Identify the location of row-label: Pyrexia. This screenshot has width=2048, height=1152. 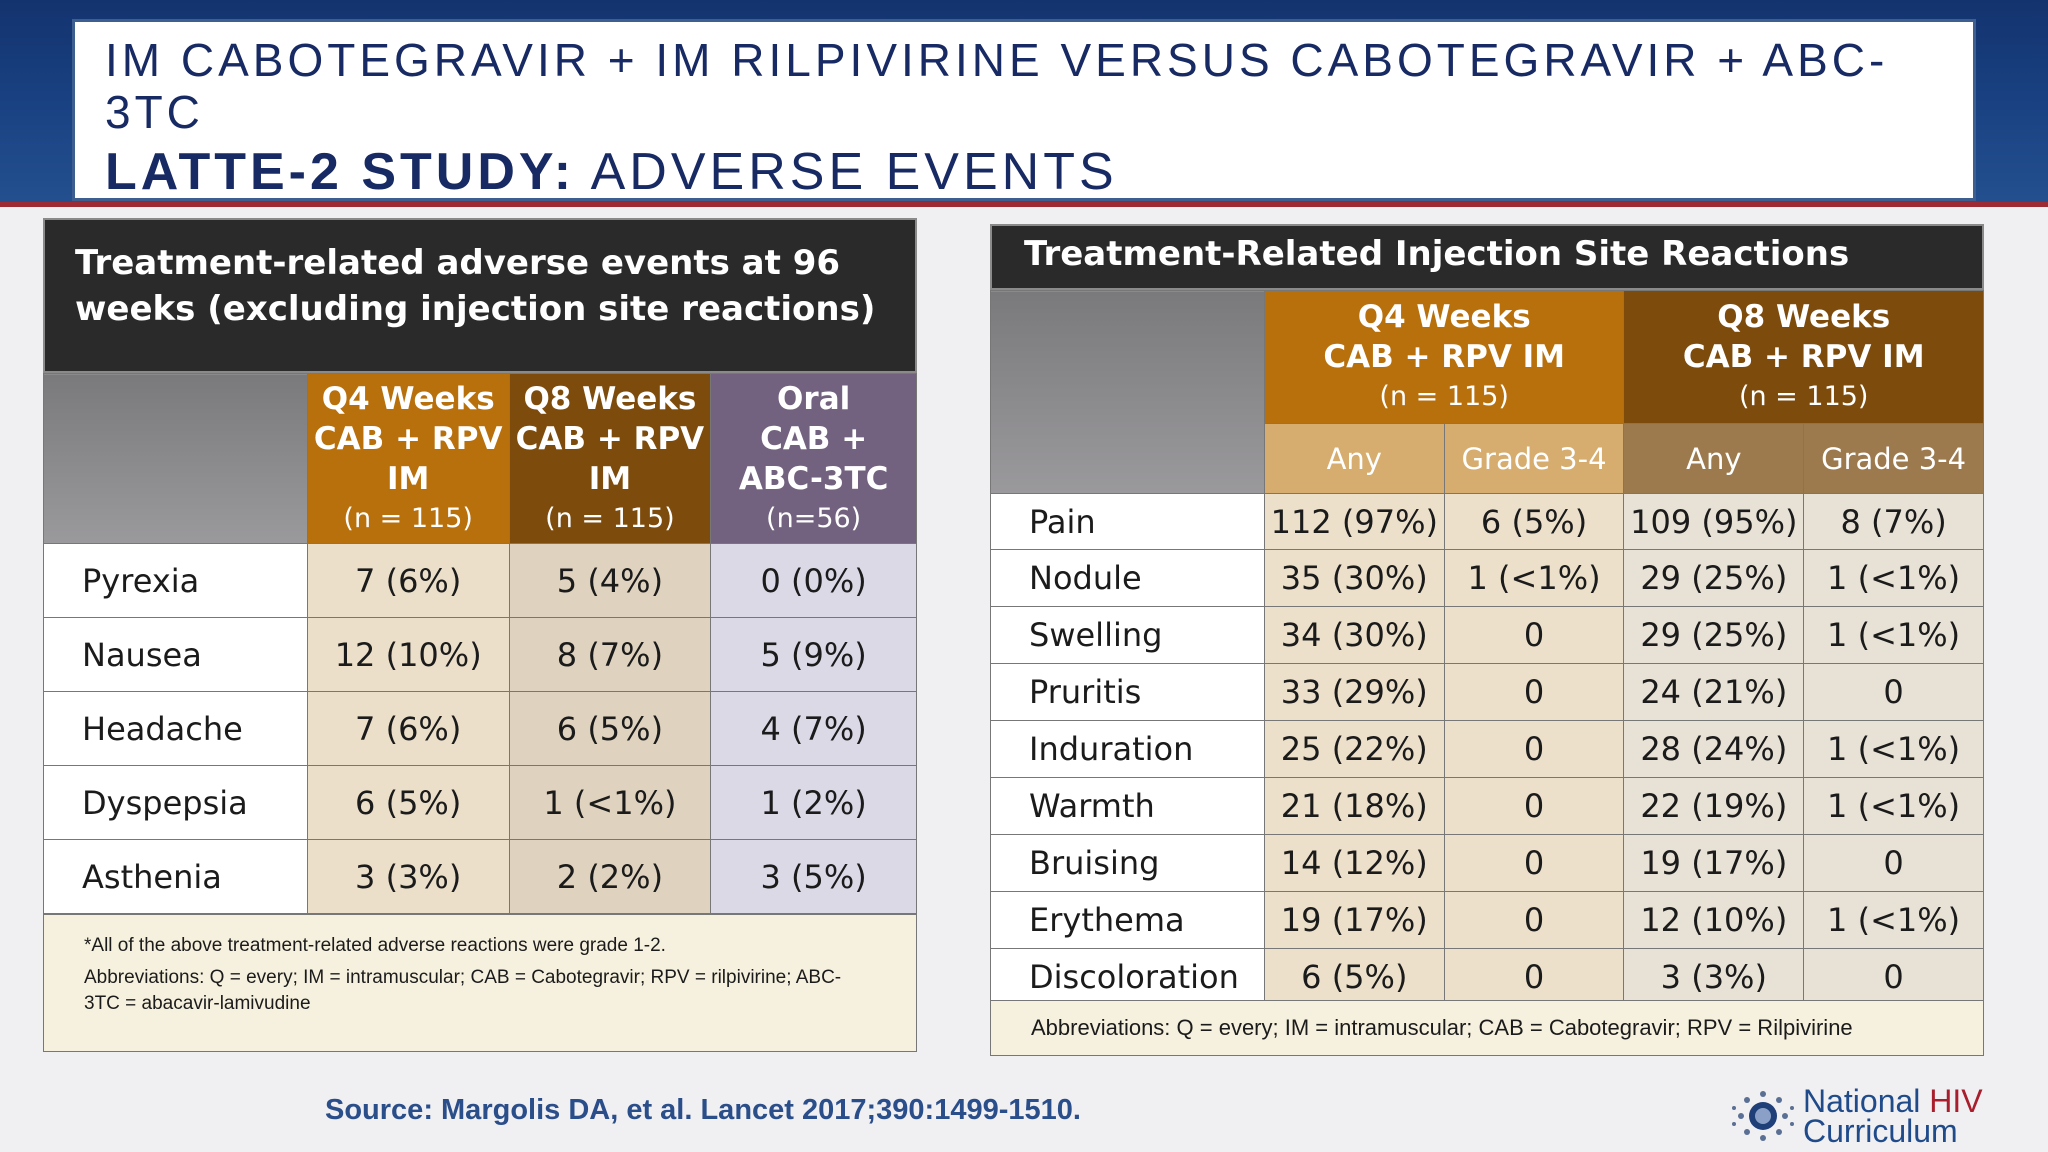
(175, 580).